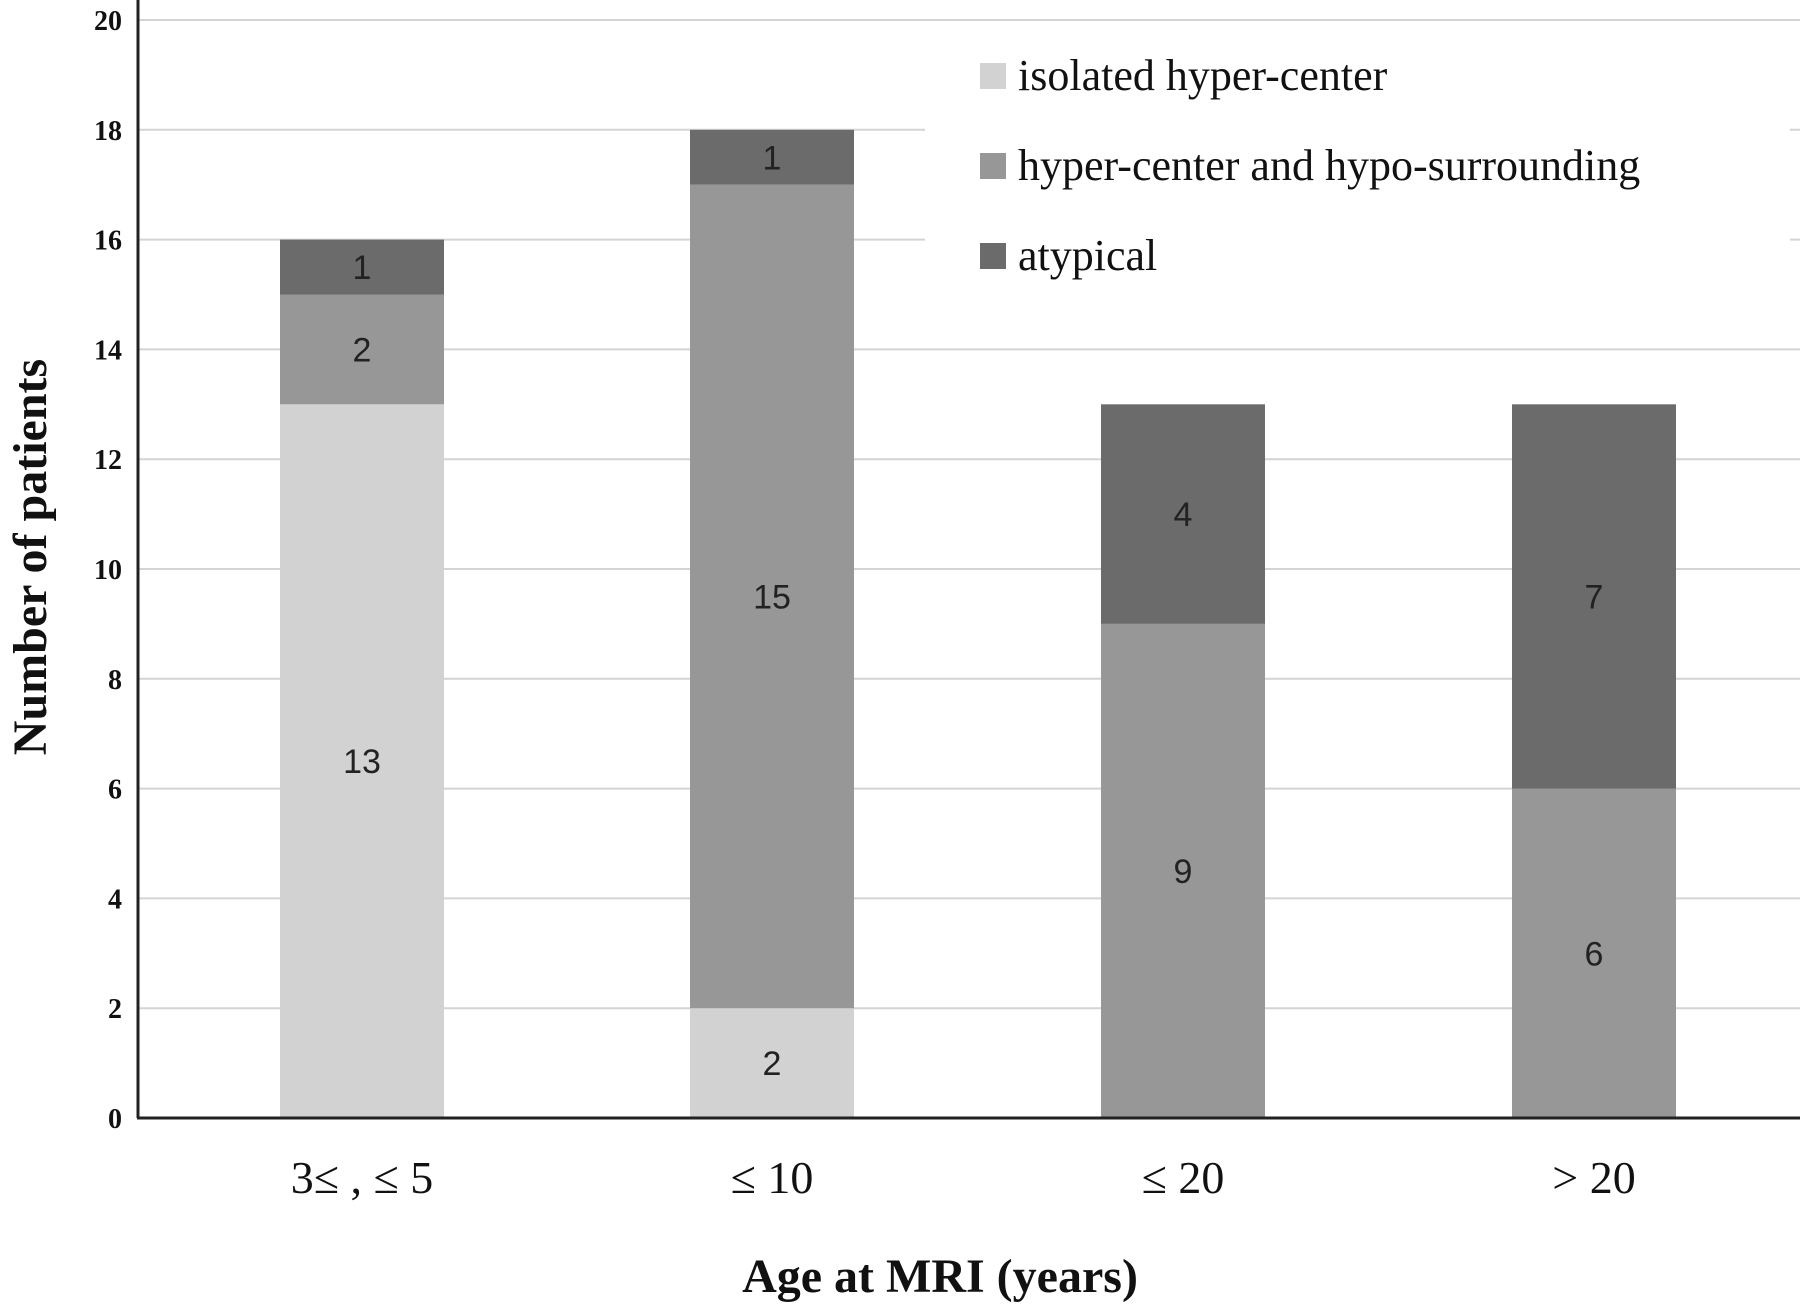 The image size is (1800, 1307). Describe the element at coordinates (1087, 255) in the screenshot. I see `legend-label-atypical: atypical` at that location.